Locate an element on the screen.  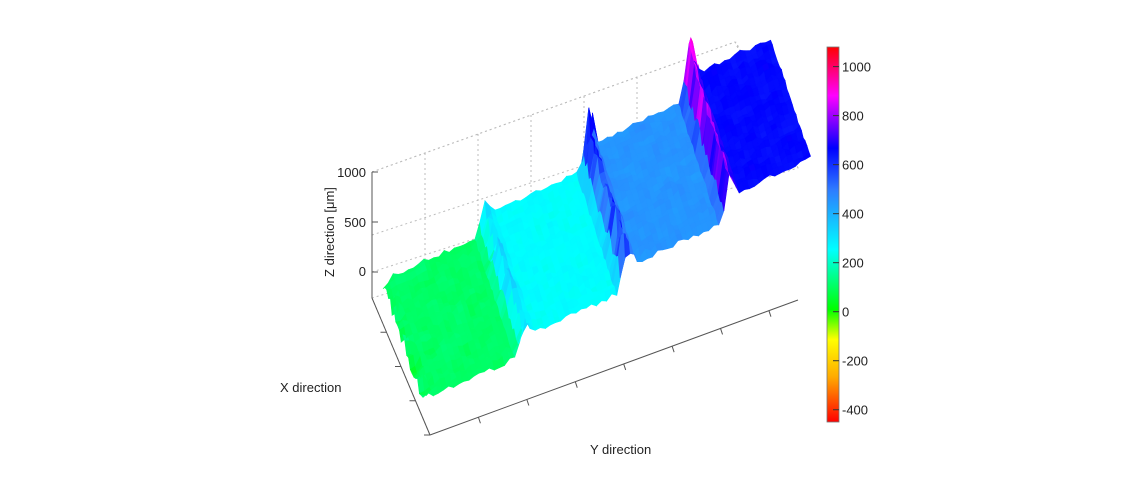
x-axis-label: X direction is located at coordinates (310, 387).